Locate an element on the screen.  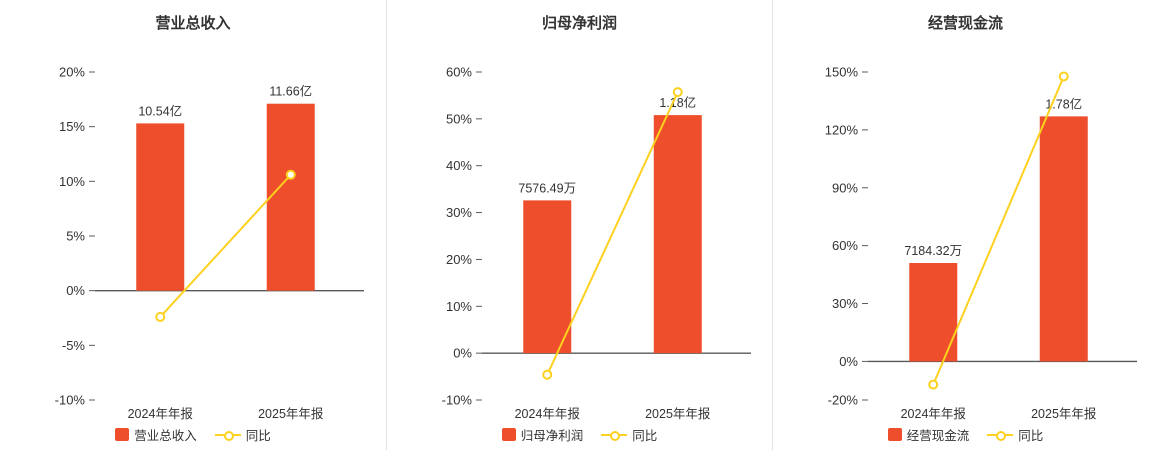
y-tick-label: 5% is located at coordinates (75, 236).